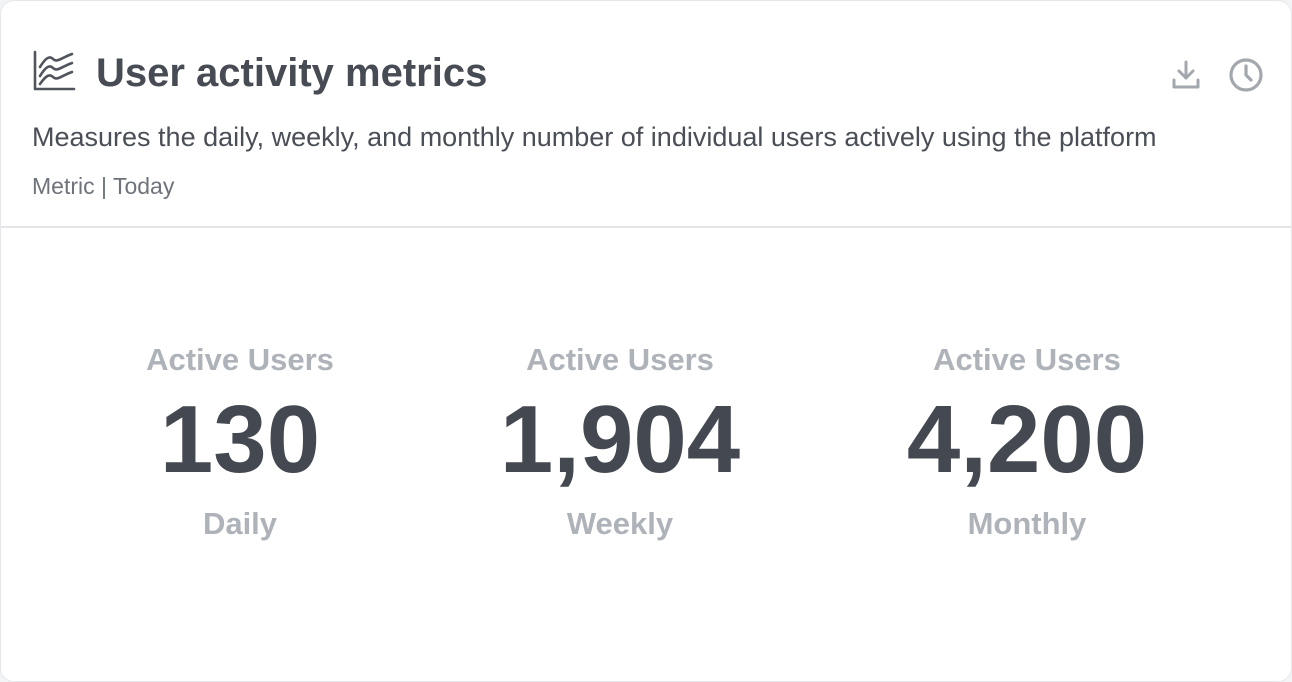 The width and height of the screenshot is (1292, 682). I want to click on metric-value: 4,200, so click(1027, 439).